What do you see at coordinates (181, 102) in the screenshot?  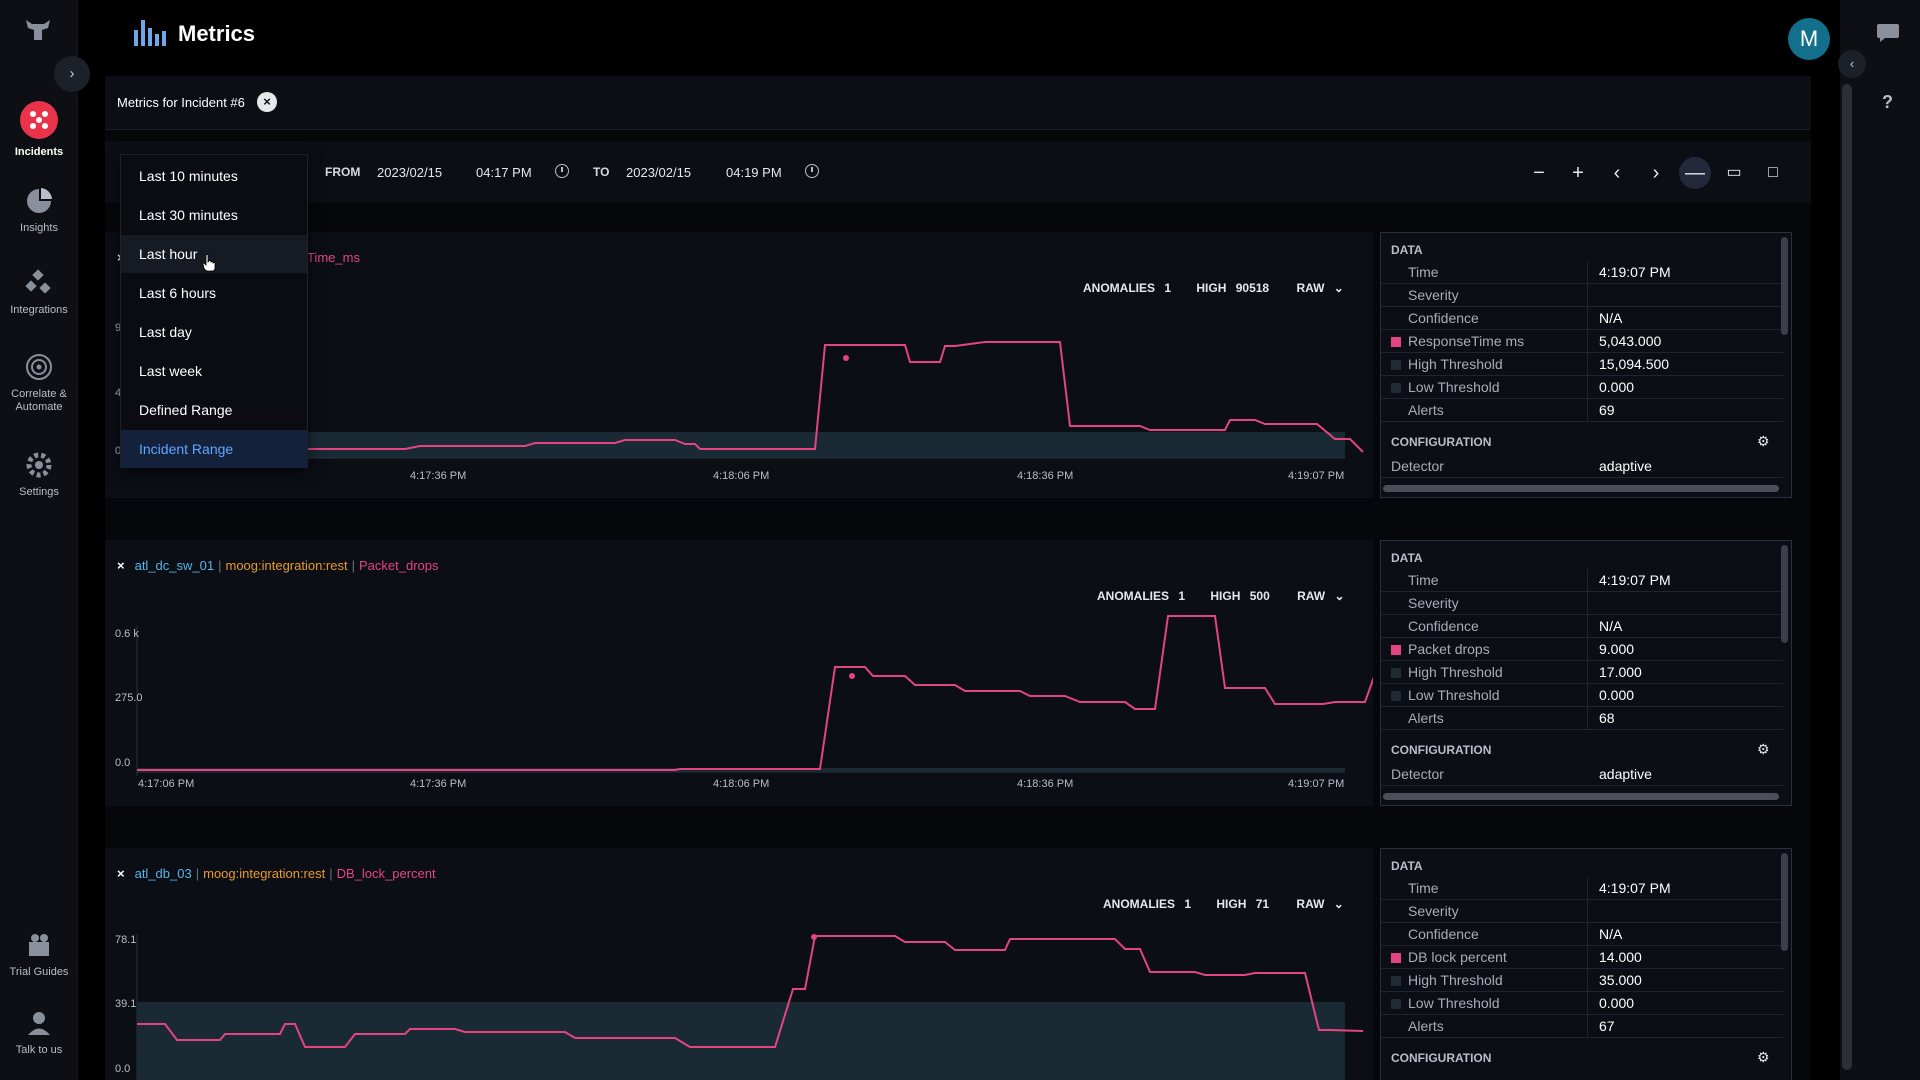 I see `incident-tab-label: Metrics for Incident #6` at bounding box center [181, 102].